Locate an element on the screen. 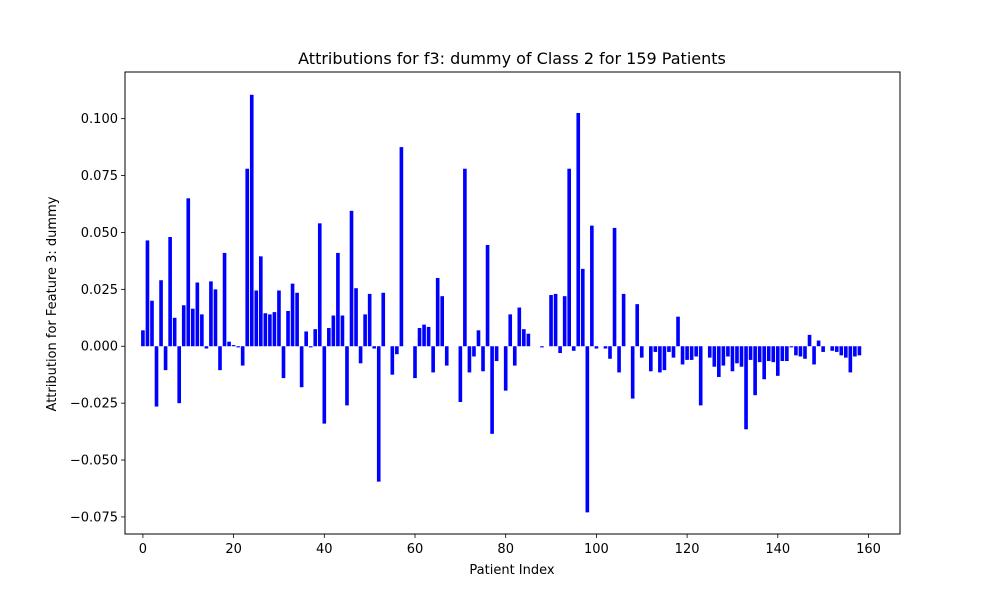 Image resolution: width=1000 pixels, height=600 pixels. x-axis-label: Patient Index is located at coordinates (511, 570).